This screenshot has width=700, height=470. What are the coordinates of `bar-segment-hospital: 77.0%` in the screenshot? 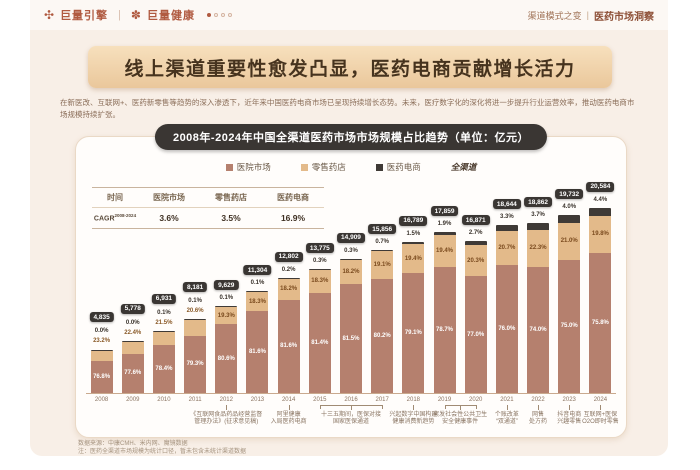 It's located at (475, 334).